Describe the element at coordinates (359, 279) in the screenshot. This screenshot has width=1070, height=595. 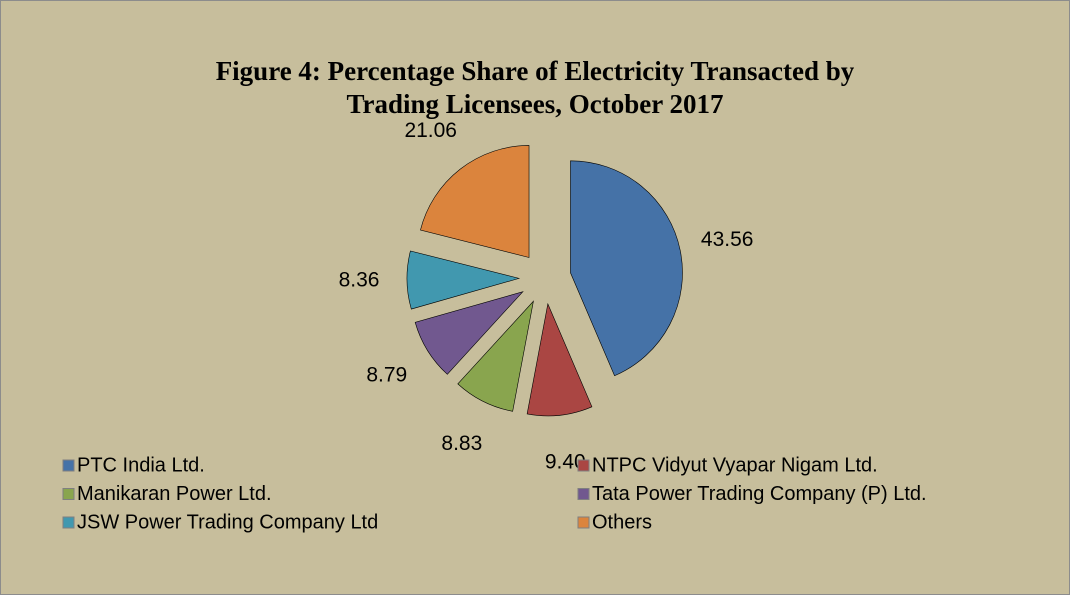
I see `data-label: 8.36` at that location.